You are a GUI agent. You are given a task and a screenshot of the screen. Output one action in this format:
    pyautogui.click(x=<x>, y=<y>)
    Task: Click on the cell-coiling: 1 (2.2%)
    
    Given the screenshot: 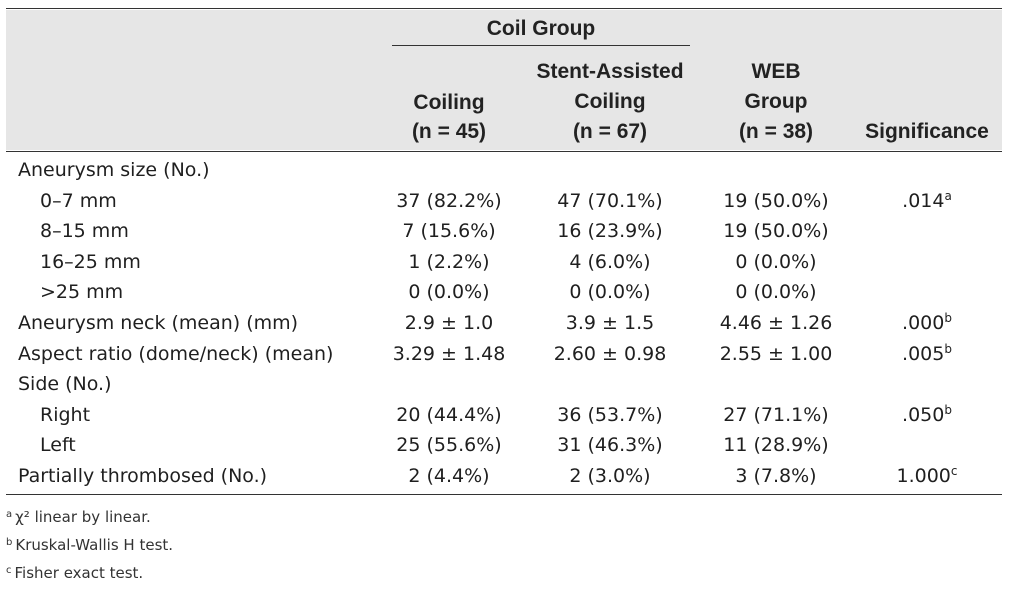 What is the action you would take?
    pyautogui.click(x=449, y=261)
    